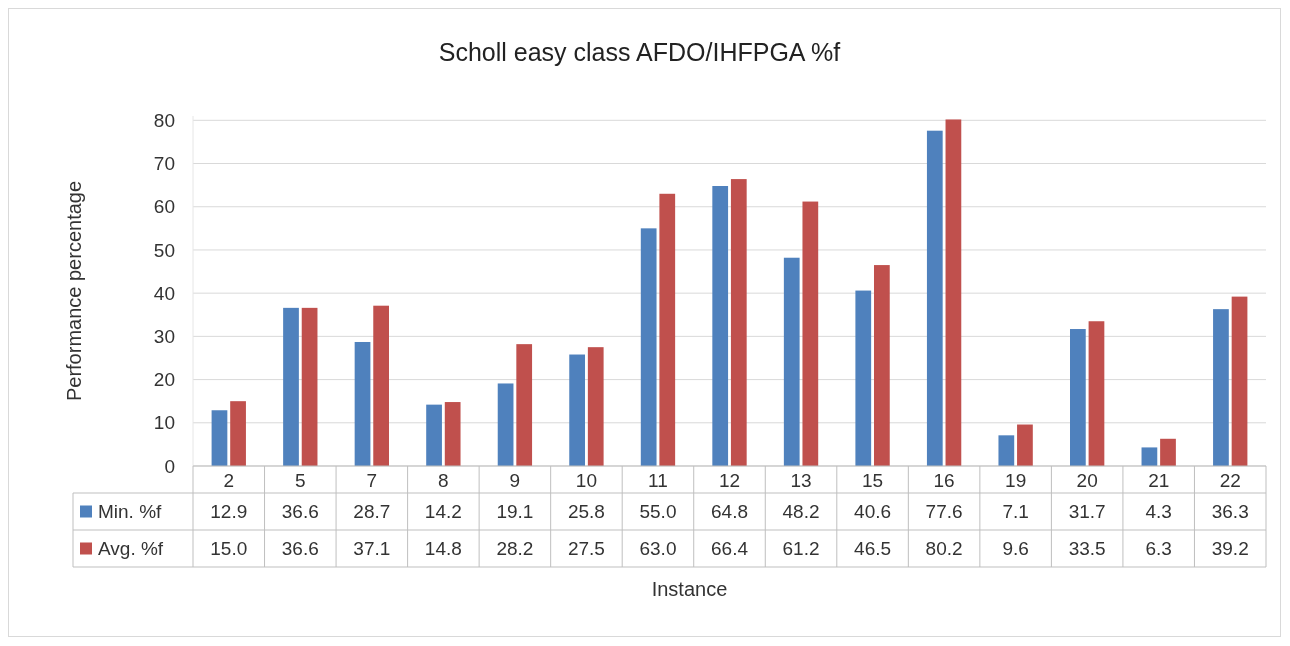 The image size is (1290, 646). I want to click on x-axis-title: Instance, so click(689, 589).